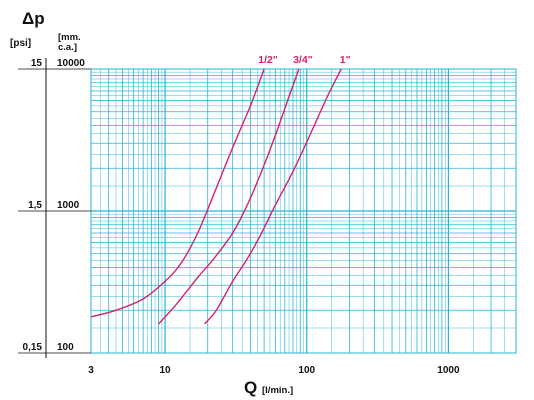 The width and height of the screenshot is (534, 400). Describe the element at coordinates (71, 63) in the screenshot. I see `y-tick-label-mm: 10000` at that location.